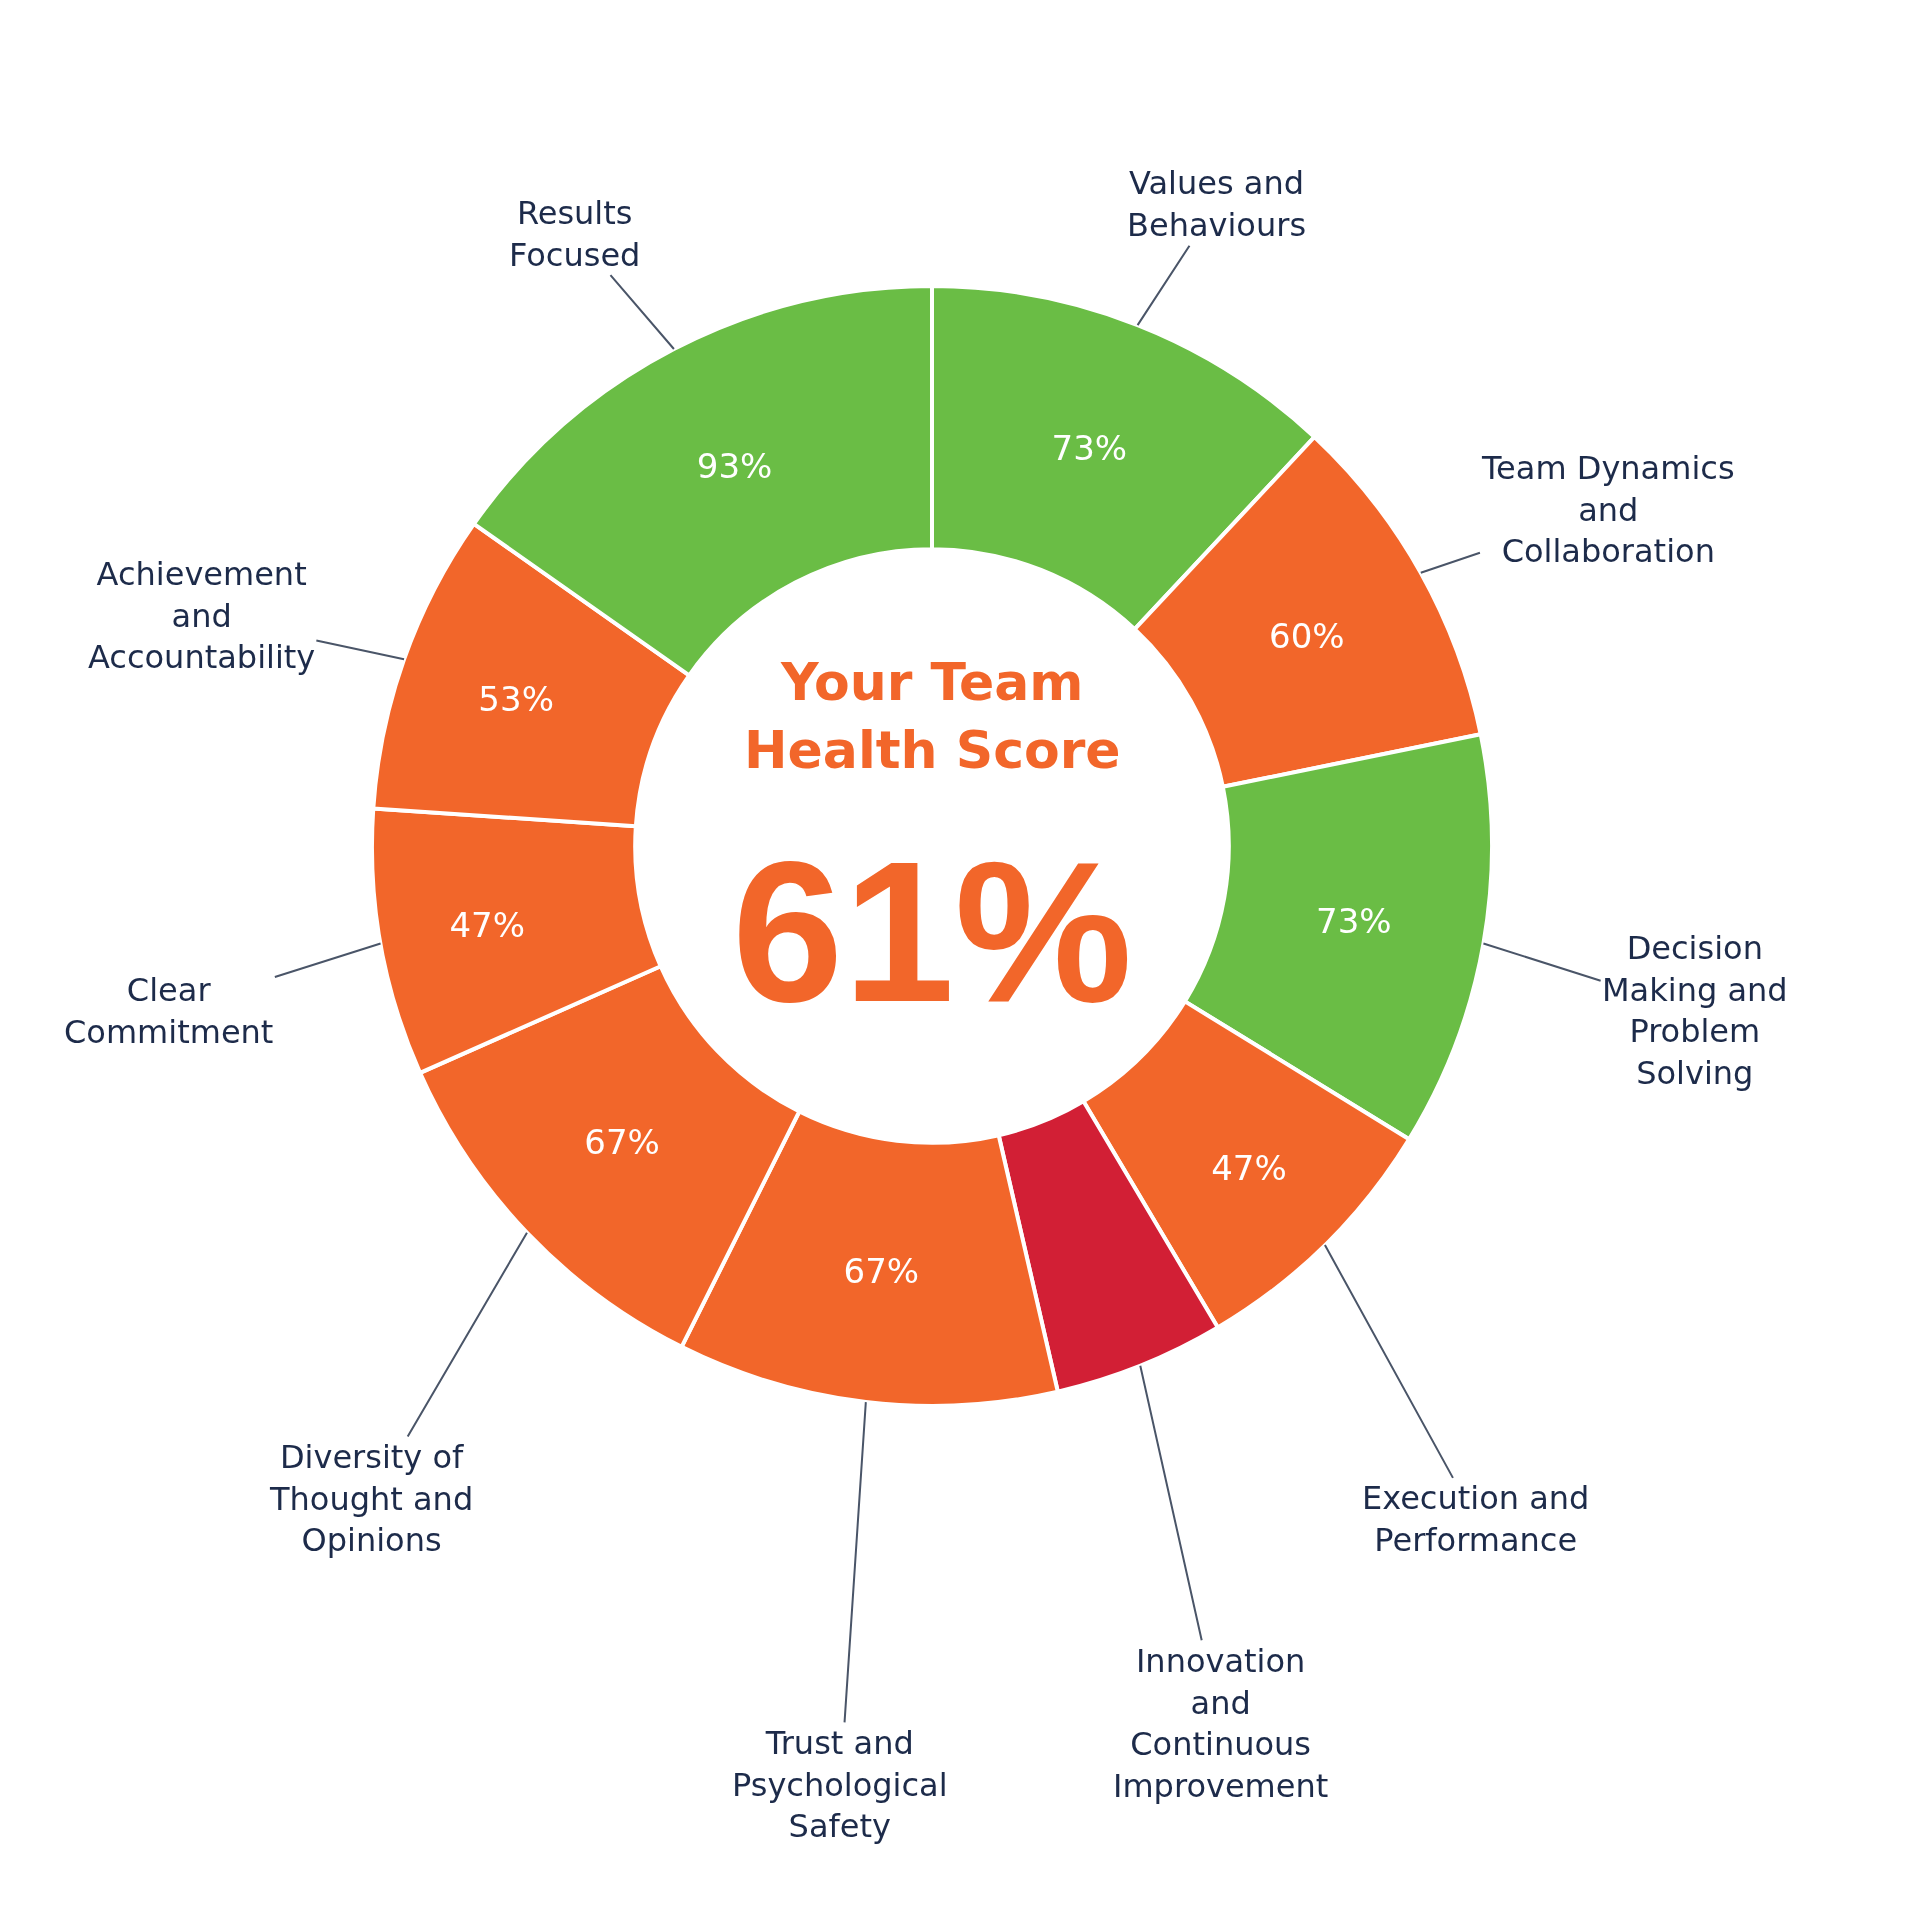  I want to click on text: Your Team Health Score, so click(932, 716).